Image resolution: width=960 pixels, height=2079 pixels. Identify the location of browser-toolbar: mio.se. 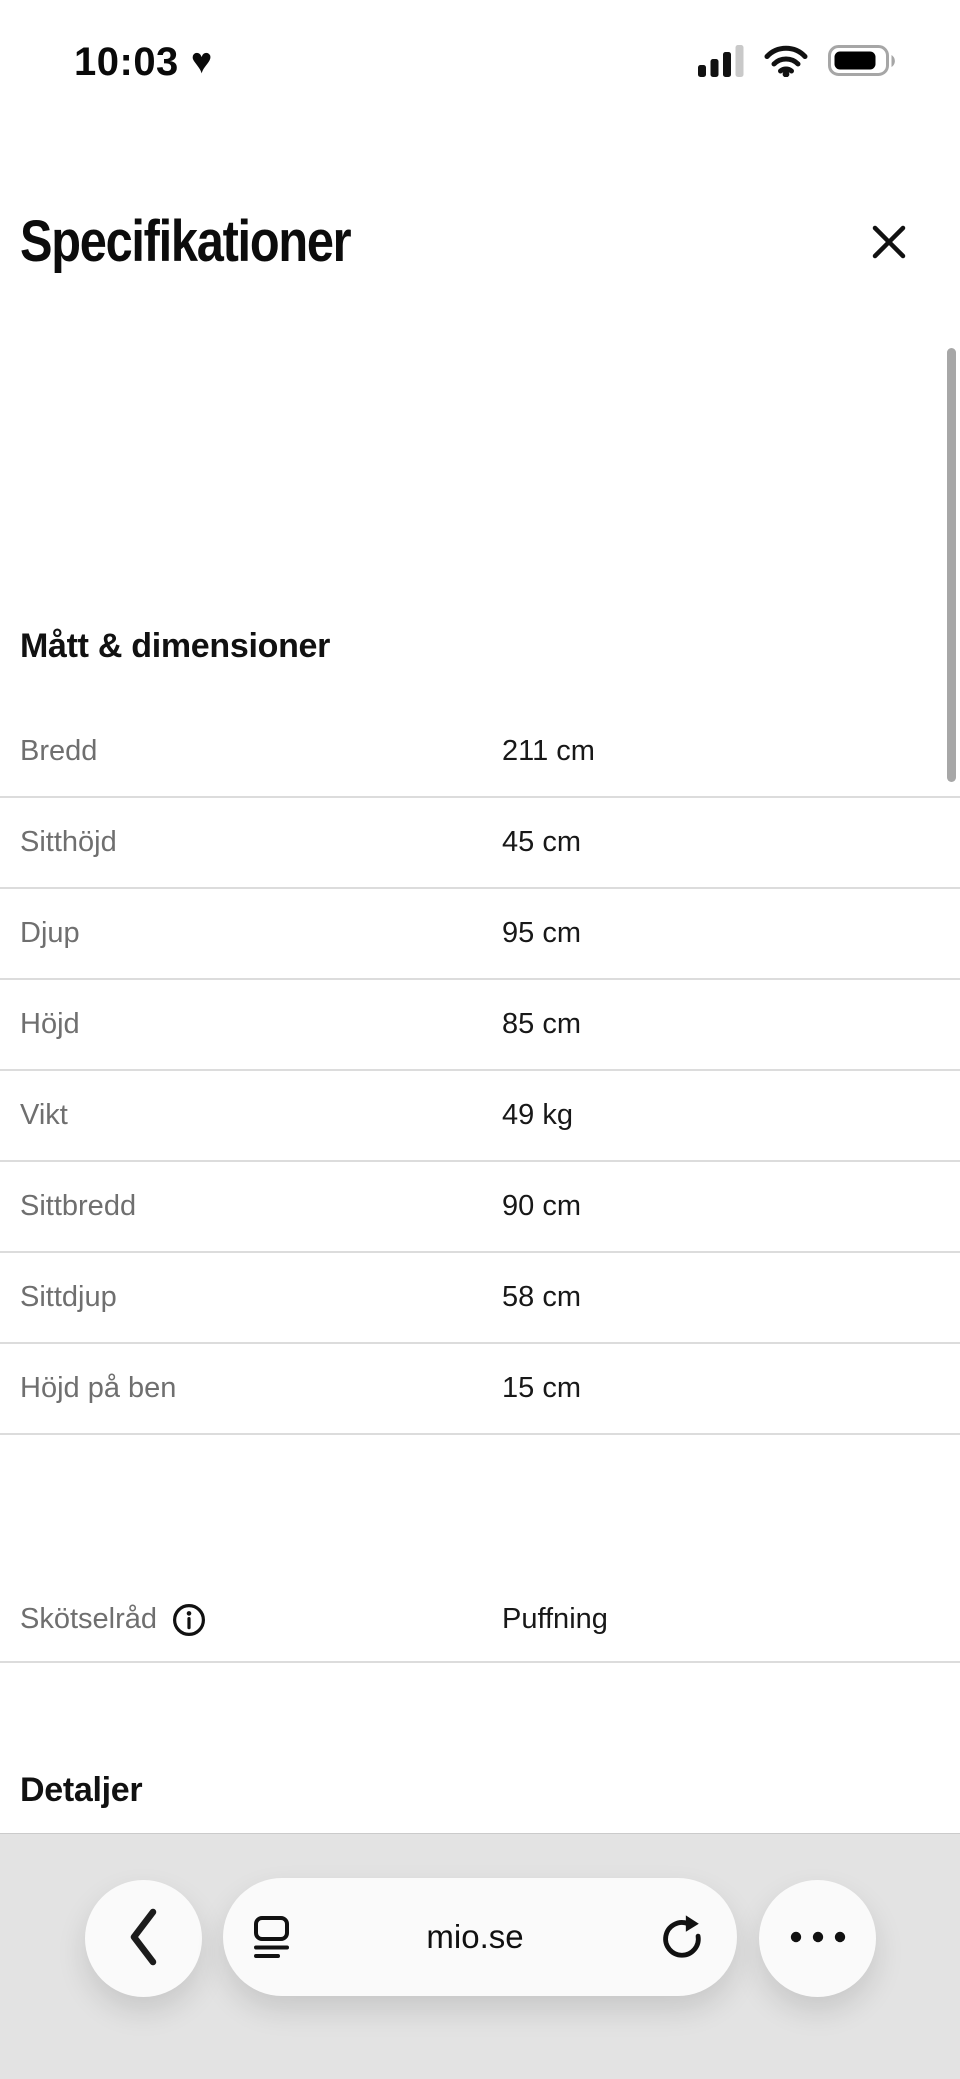
(480, 1956).